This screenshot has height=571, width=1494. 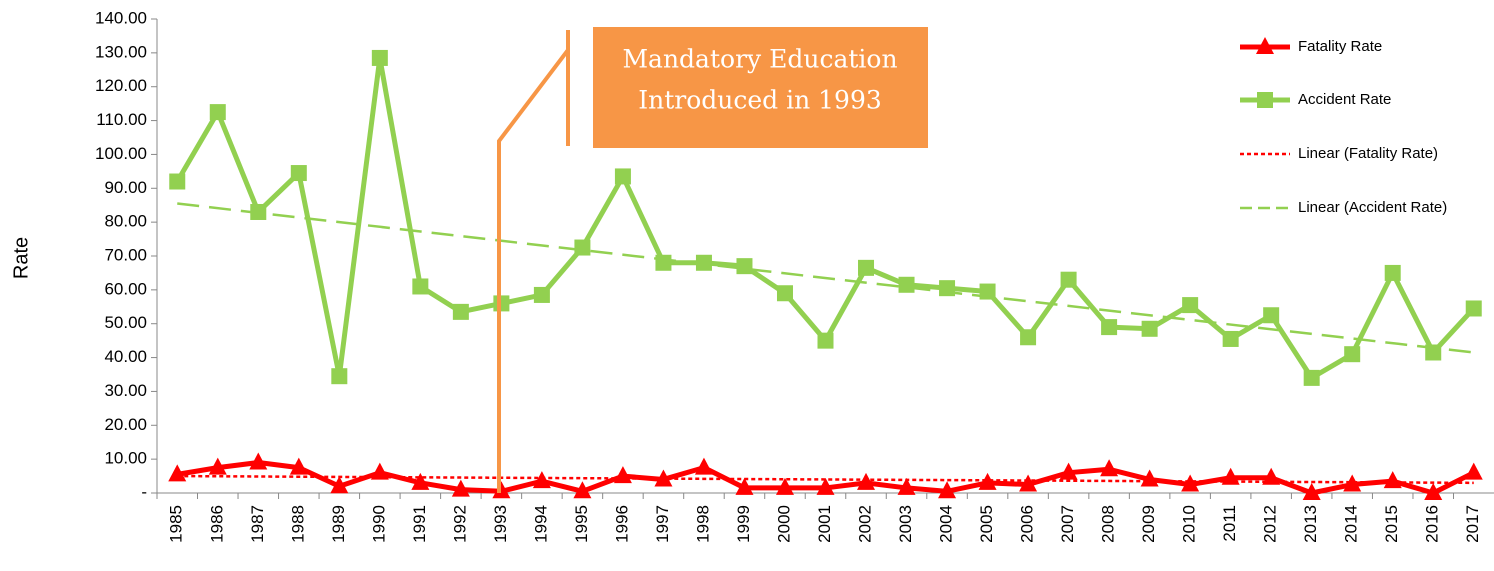 What do you see at coordinates (1340, 46) in the screenshot?
I see `legend-label: Fatality Rate` at bounding box center [1340, 46].